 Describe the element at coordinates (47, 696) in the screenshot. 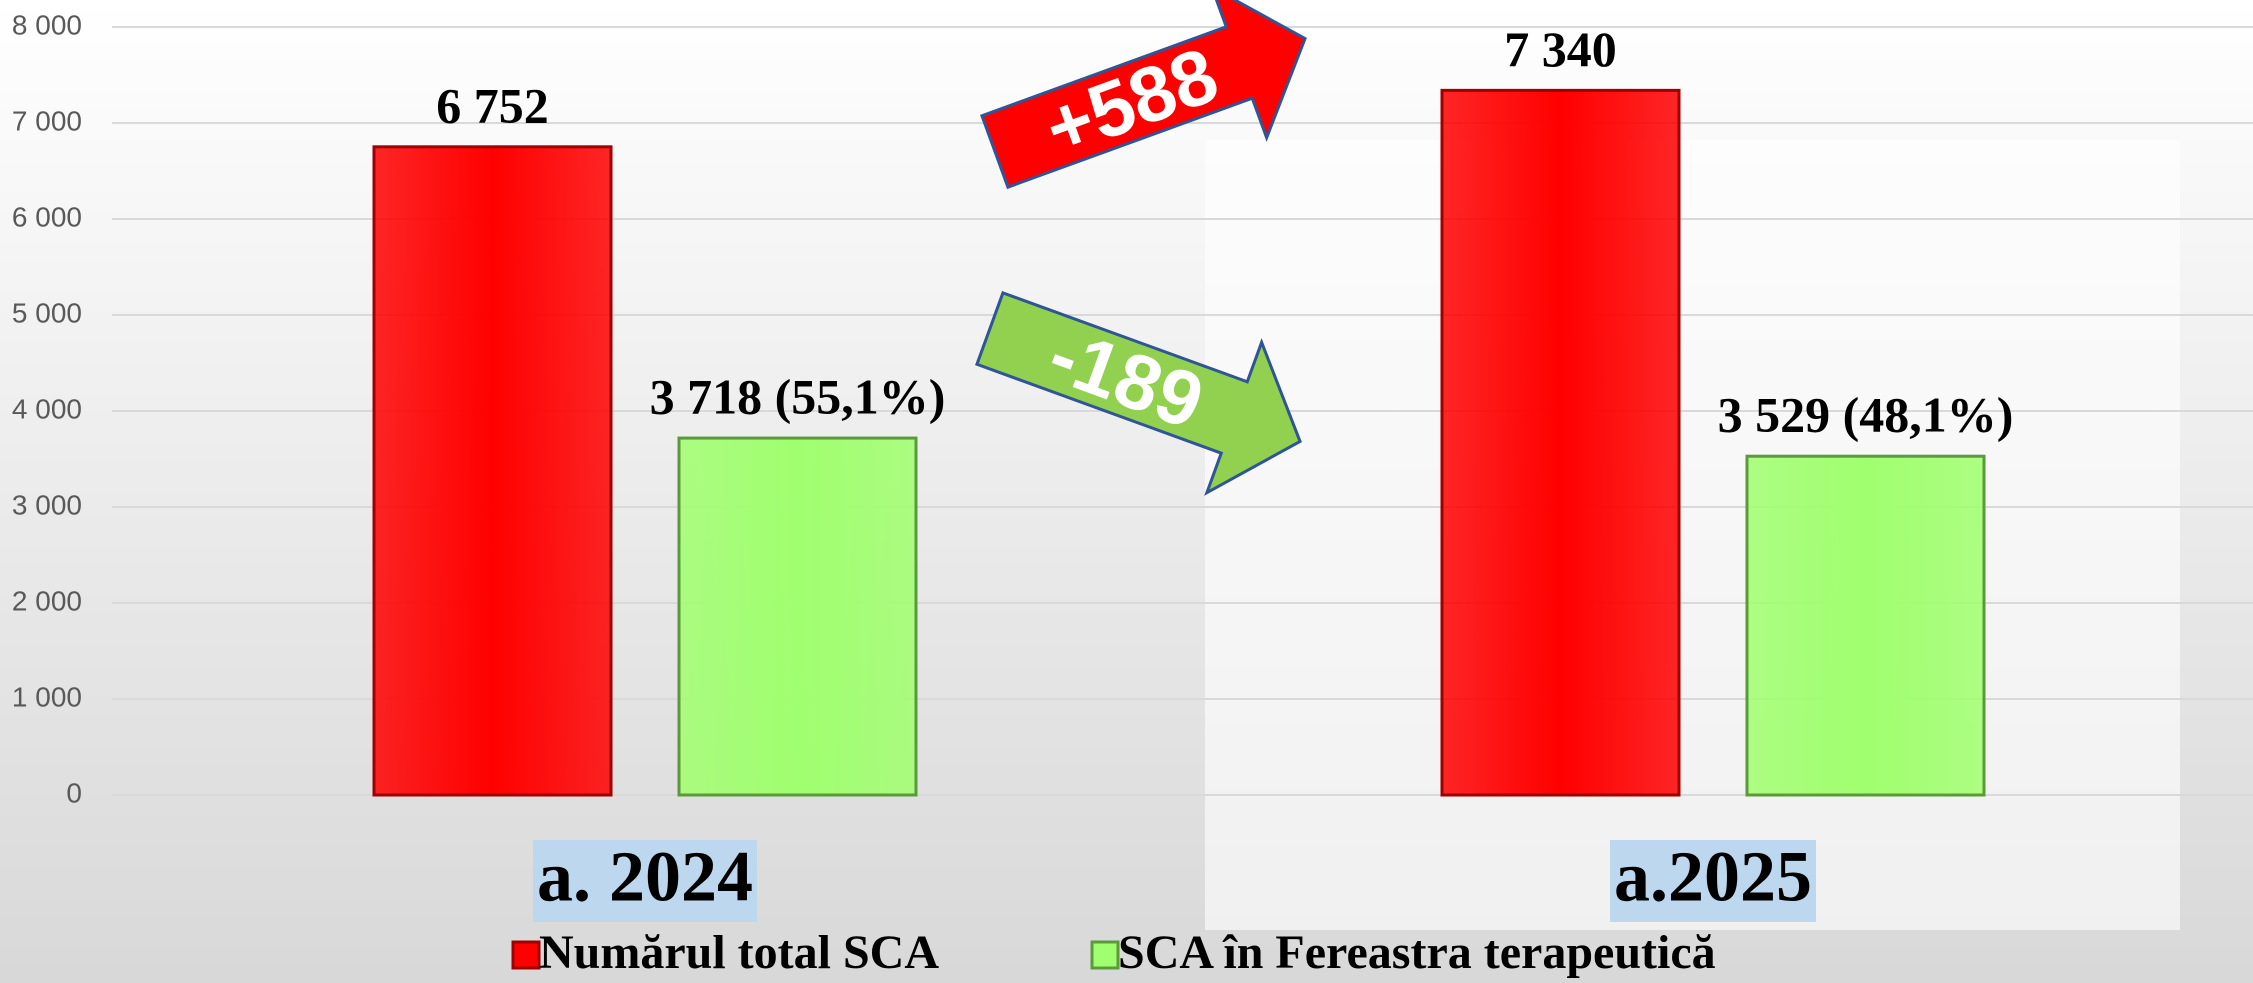

I see `y-tick-label: 1 000` at that location.